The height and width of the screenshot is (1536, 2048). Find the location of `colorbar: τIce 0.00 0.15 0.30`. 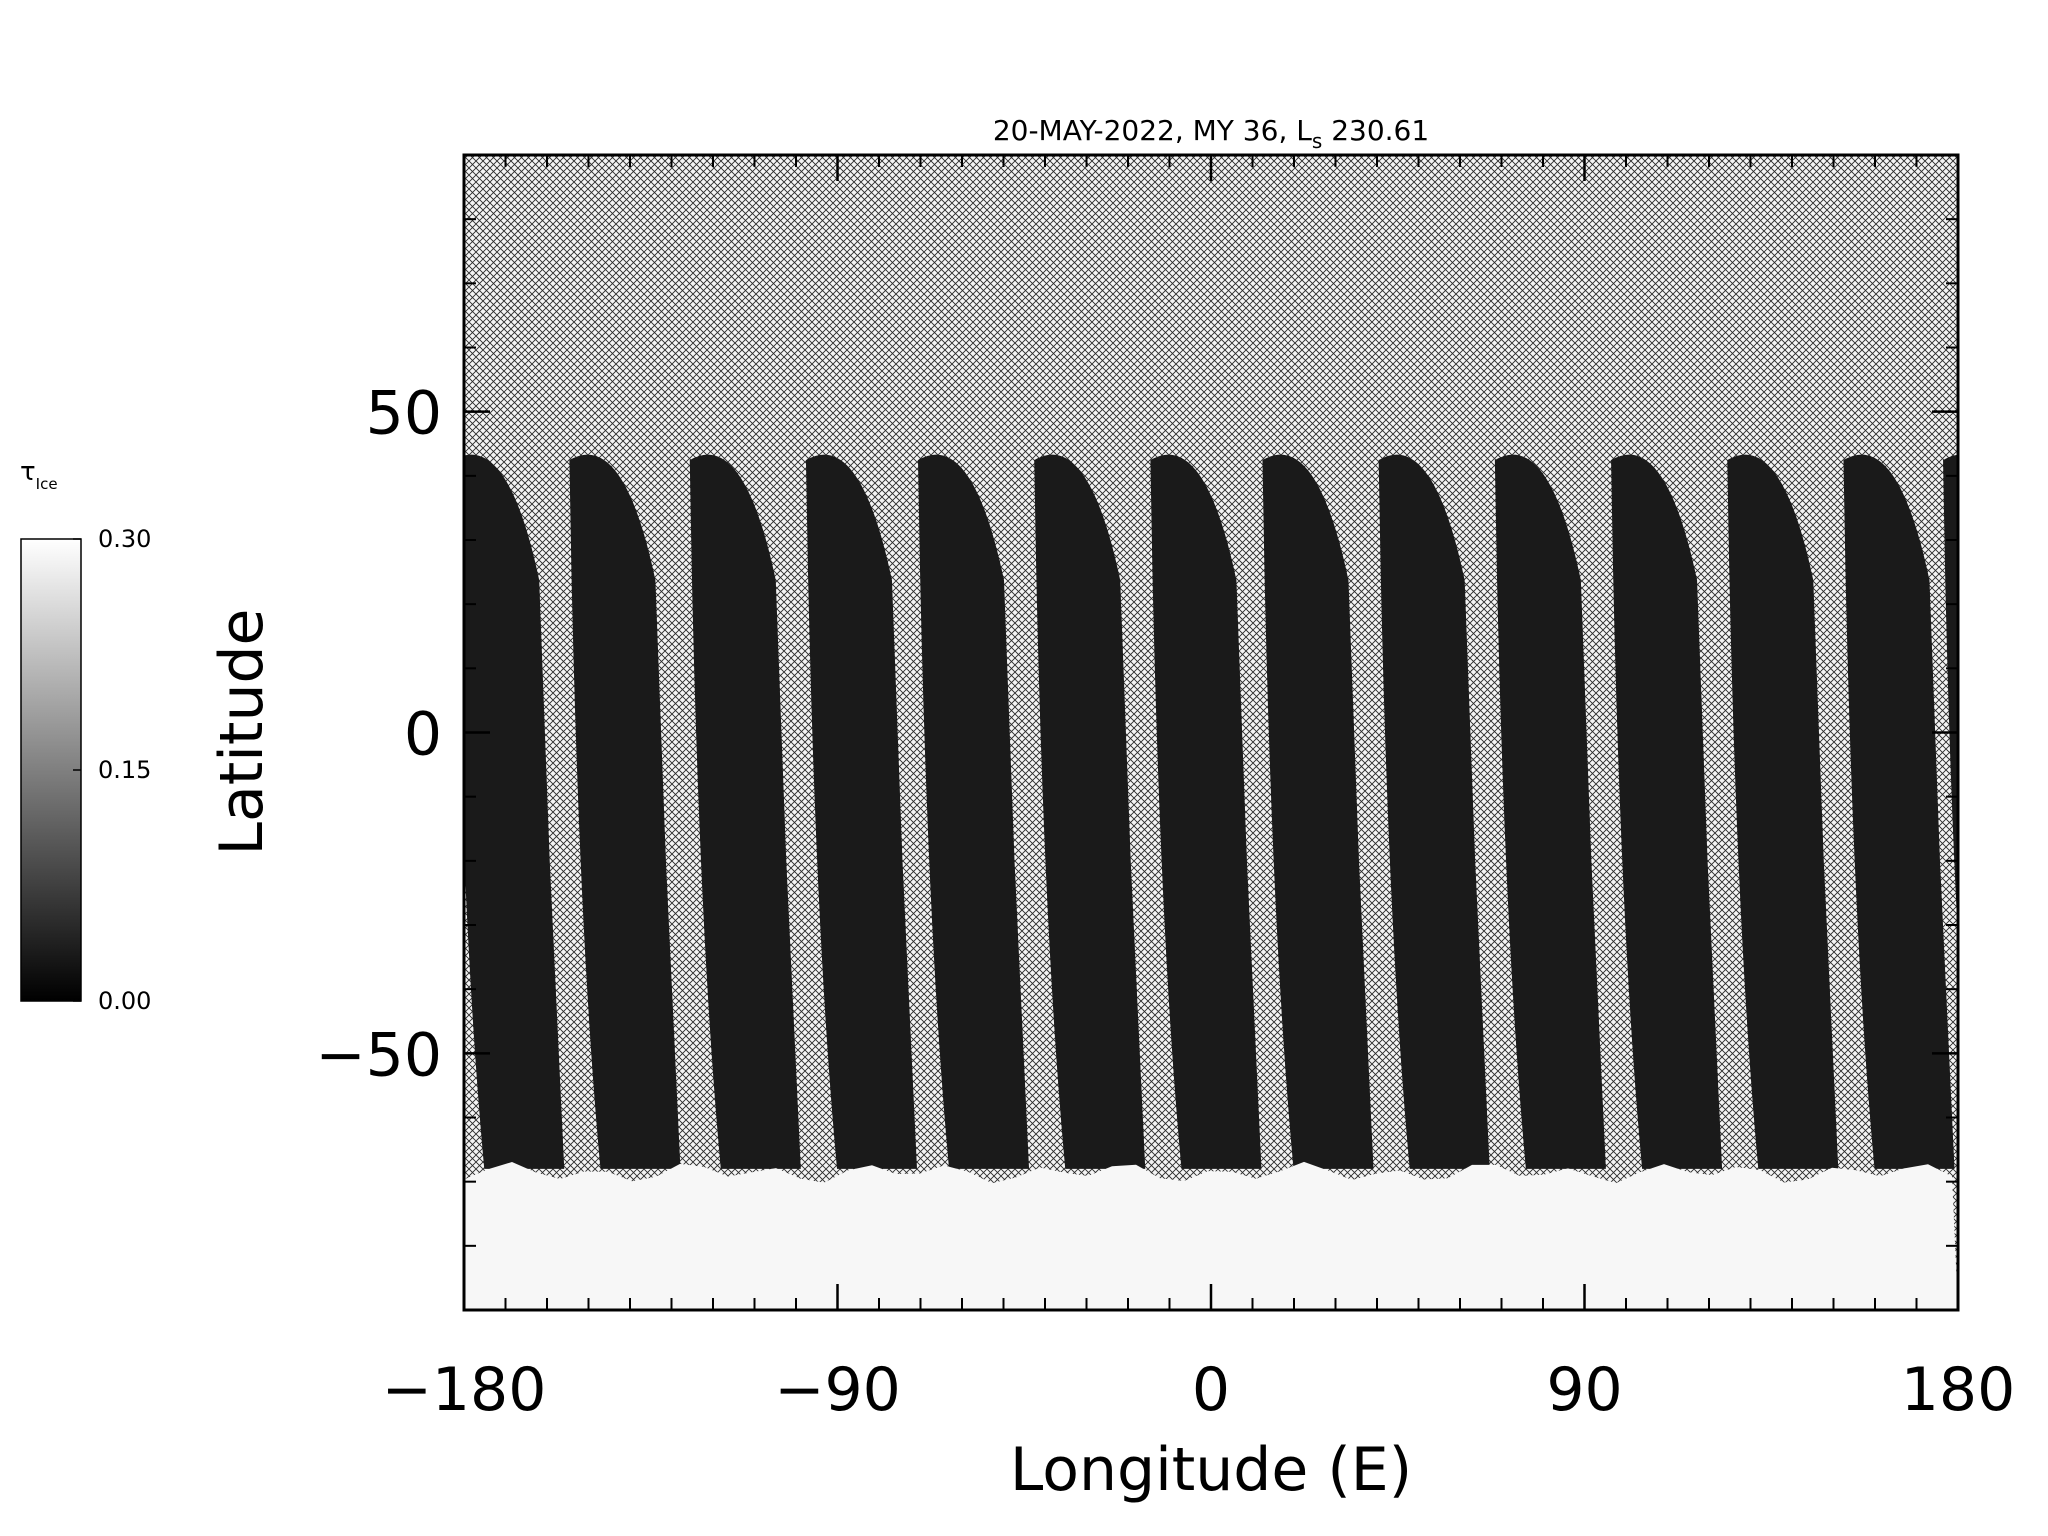

colorbar: τIce 0.00 0.15 0.30 is located at coordinates (85, 736).